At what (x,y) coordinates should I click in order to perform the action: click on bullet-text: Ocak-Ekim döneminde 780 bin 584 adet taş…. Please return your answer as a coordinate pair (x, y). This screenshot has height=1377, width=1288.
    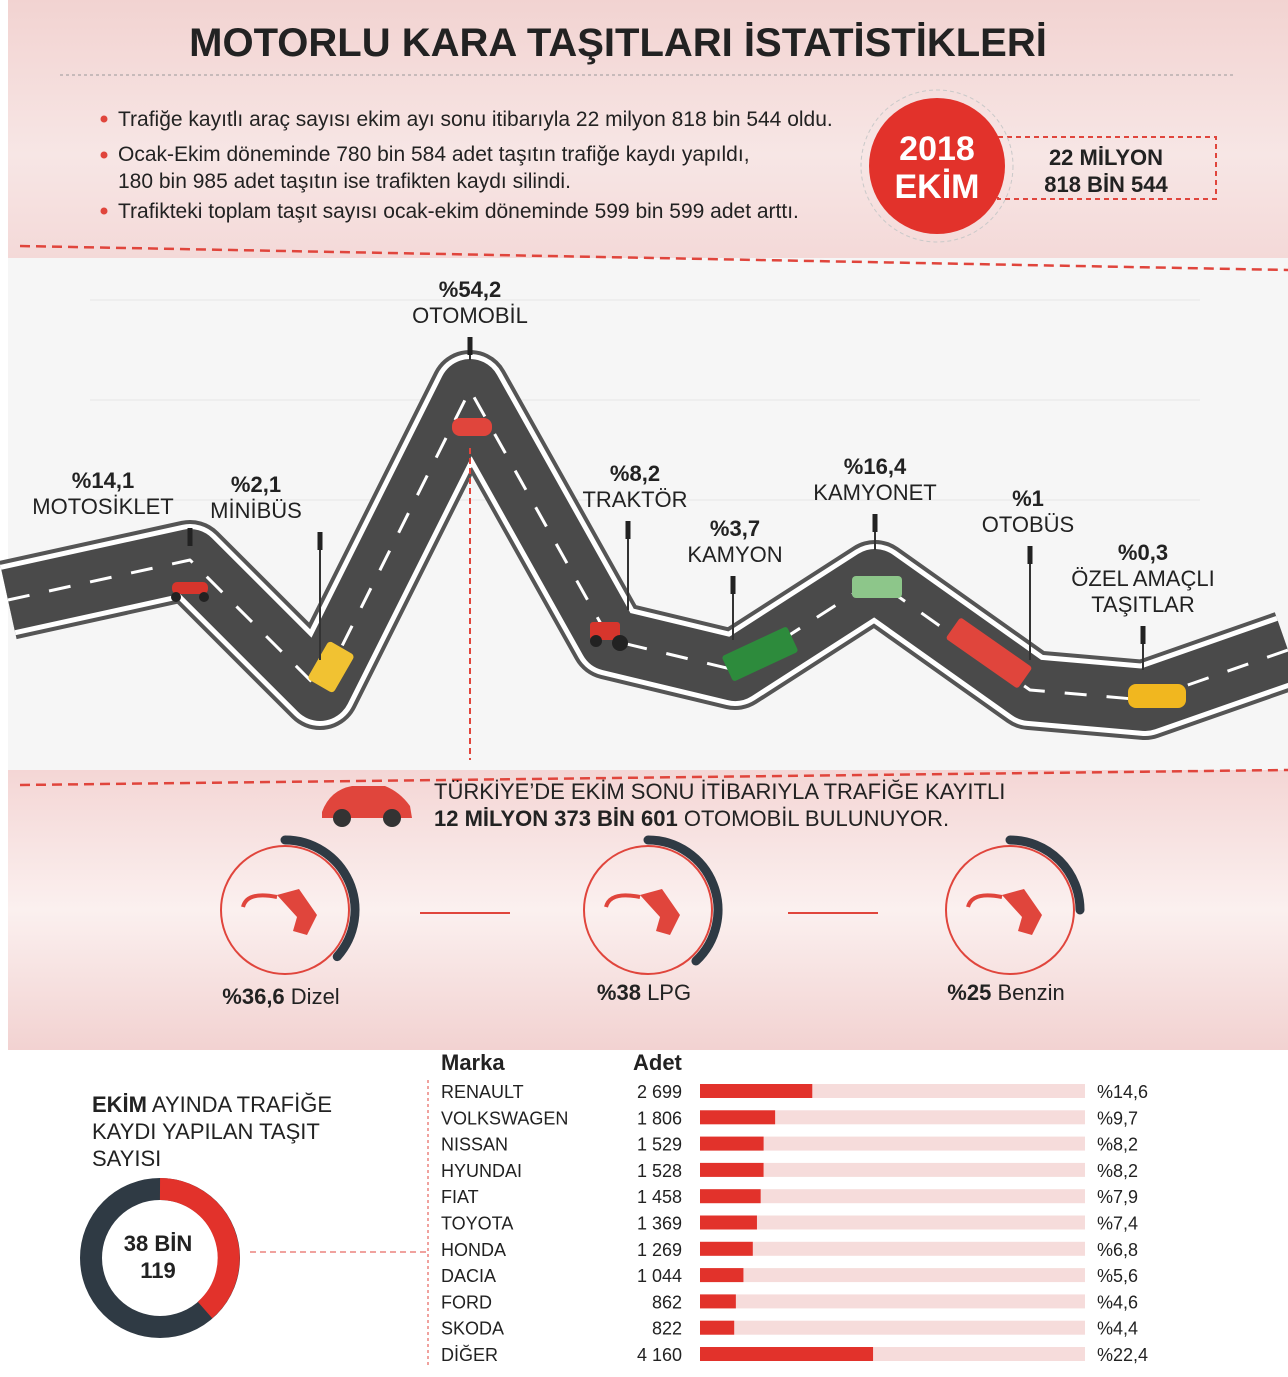
    Looking at the image, I should click on (434, 154).